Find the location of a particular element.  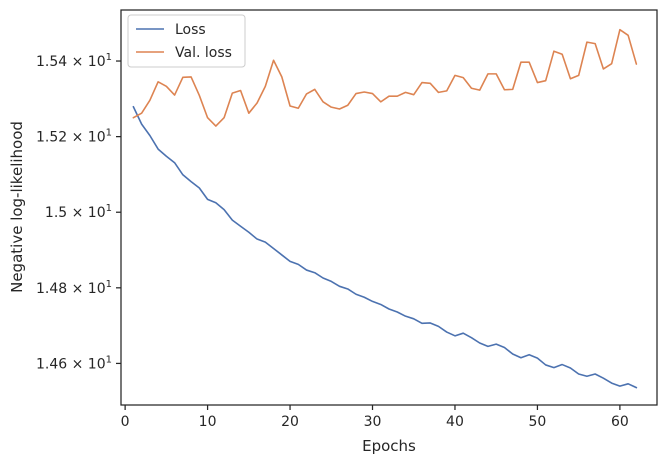

y-axis-title: Negative log-likelihood is located at coordinates (17, 207).